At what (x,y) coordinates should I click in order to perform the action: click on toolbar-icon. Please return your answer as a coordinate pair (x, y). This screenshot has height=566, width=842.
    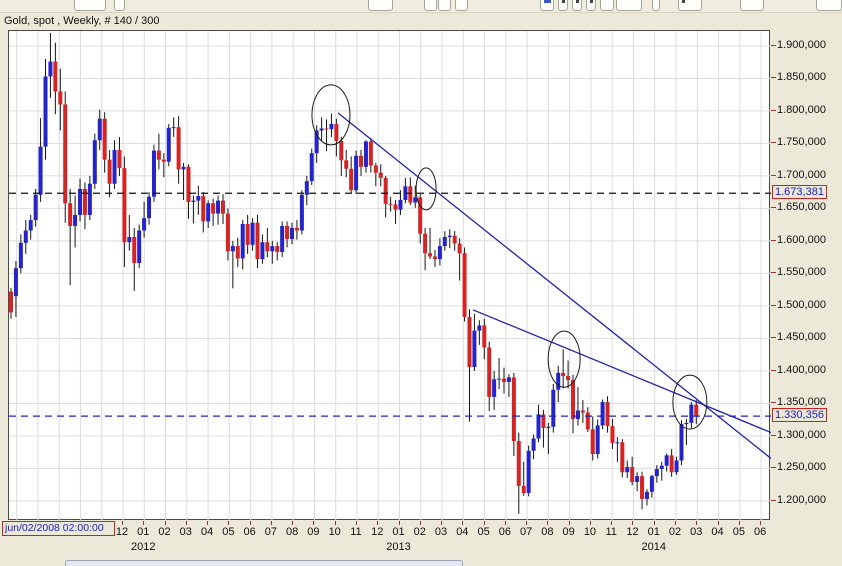
    Looking at the image, I should click on (577, 1).